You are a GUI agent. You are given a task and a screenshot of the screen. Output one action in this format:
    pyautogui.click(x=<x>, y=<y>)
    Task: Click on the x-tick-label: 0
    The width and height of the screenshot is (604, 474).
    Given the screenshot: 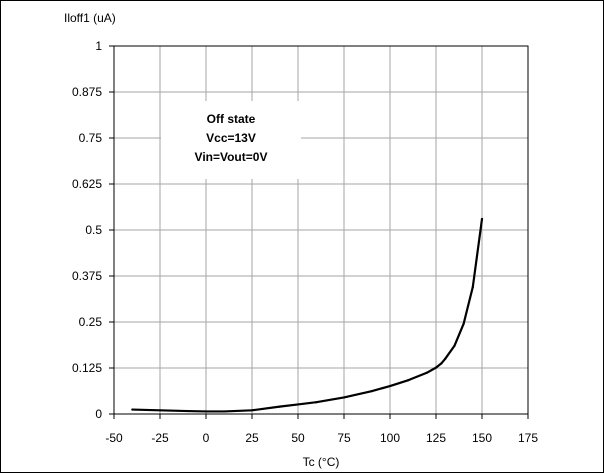 What is the action you would take?
    pyautogui.click(x=206, y=438)
    